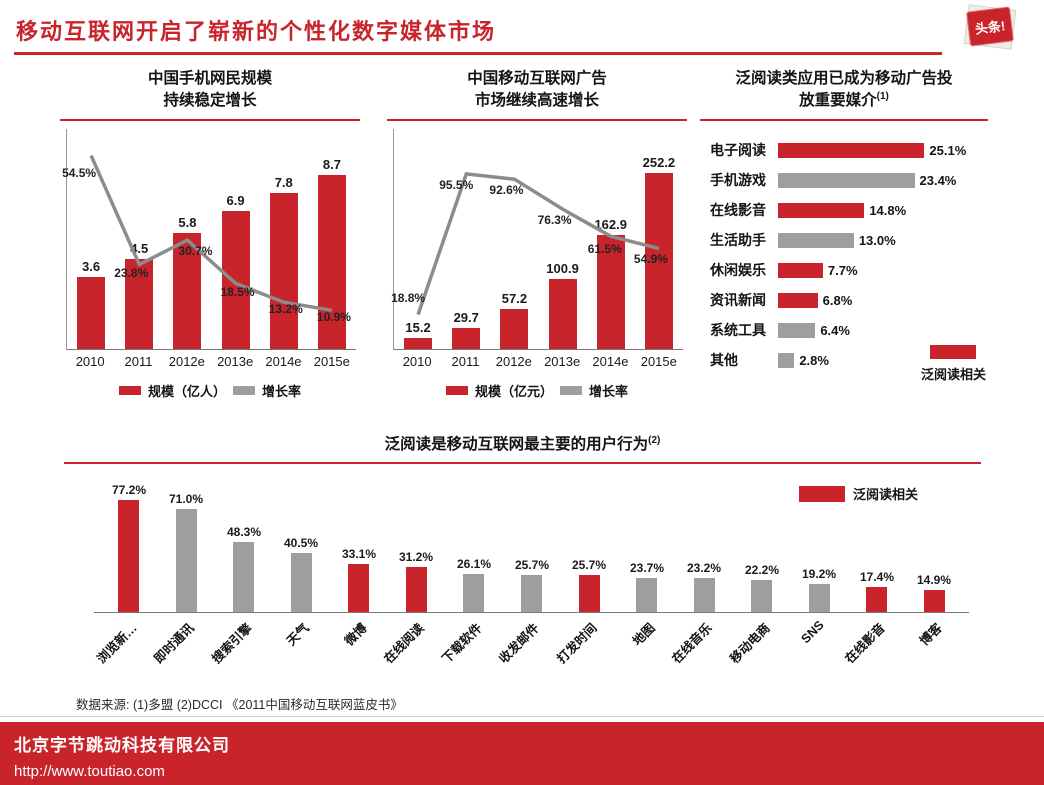  Describe the element at coordinates (408, 298) in the screenshot. I see `growth-rate-label: 18.8%` at that location.